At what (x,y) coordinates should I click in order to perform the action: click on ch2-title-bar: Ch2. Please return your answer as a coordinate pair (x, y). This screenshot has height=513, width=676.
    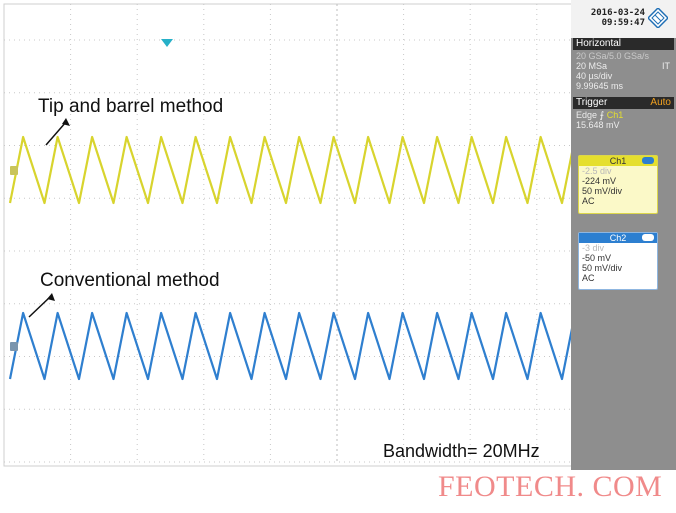
    Looking at the image, I should click on (618, 238).